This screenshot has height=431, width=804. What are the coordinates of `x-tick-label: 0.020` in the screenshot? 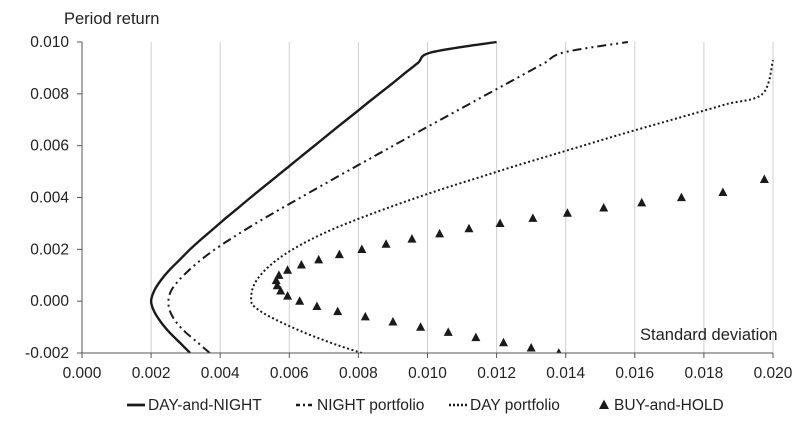 It's located at (773, 373).